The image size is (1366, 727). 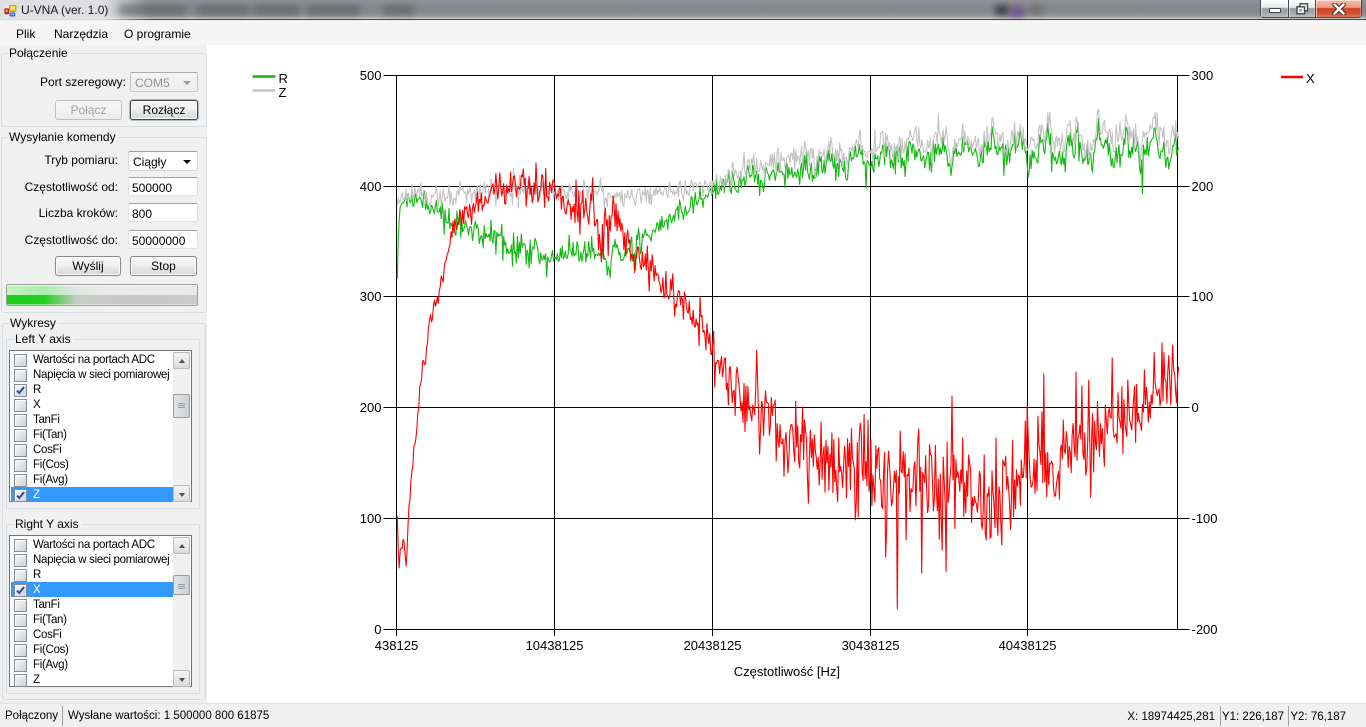 What do you see at coordinates (396, 645) in the screenshot?
I see `svg-text: 438125` at bounding box center [396, 645].